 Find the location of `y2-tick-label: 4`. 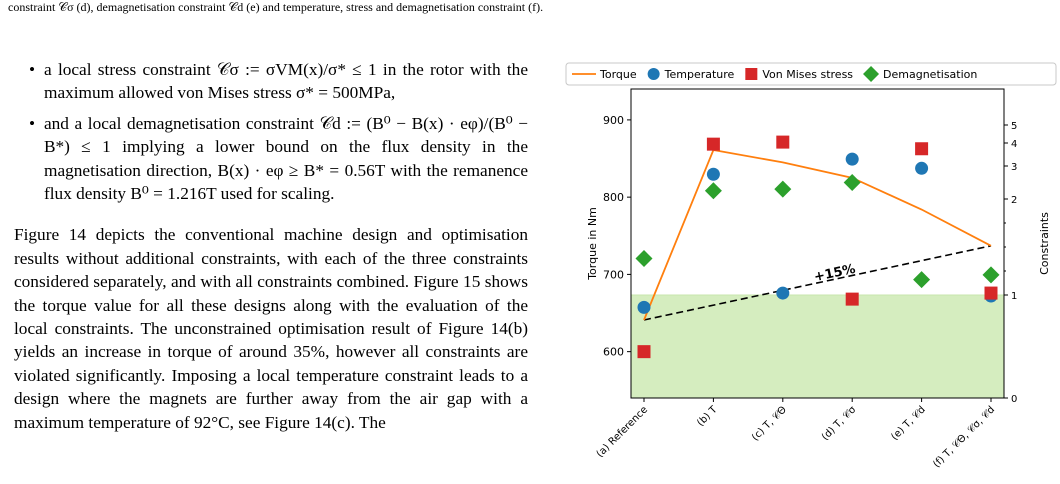

y2-tick-label: 4 is located at coordinates (1014, 144).